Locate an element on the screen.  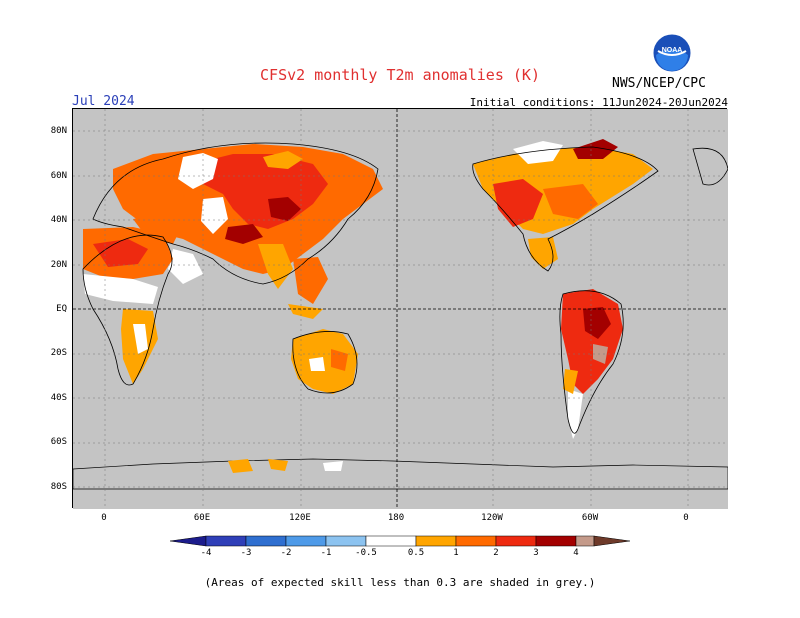
lon-label-60e: 60E is located at coordinates (202, 518).